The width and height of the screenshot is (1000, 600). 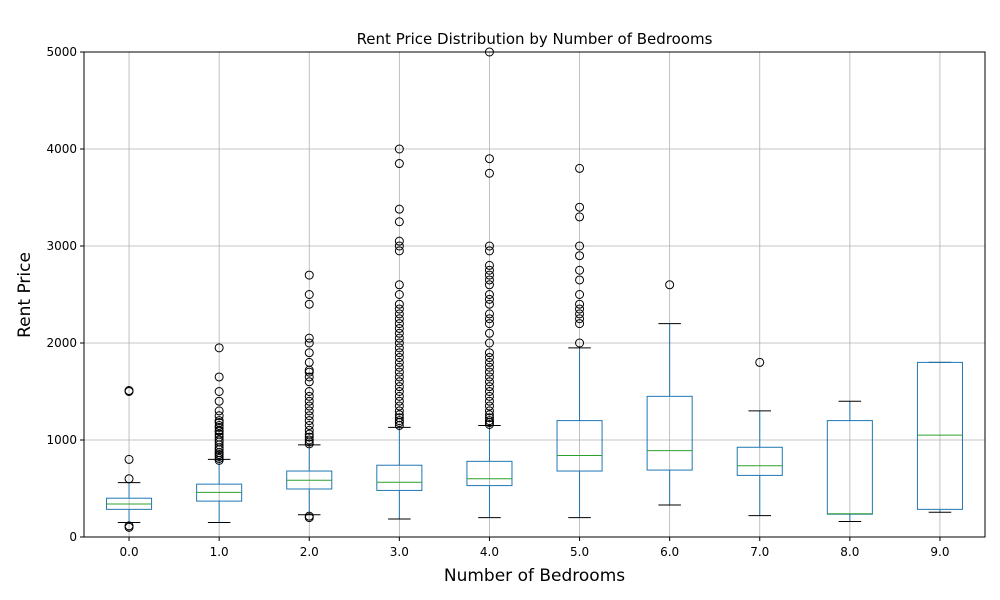 I want to click on x-axis-title: Number of Bedrooms, so click(x=534, y=576).